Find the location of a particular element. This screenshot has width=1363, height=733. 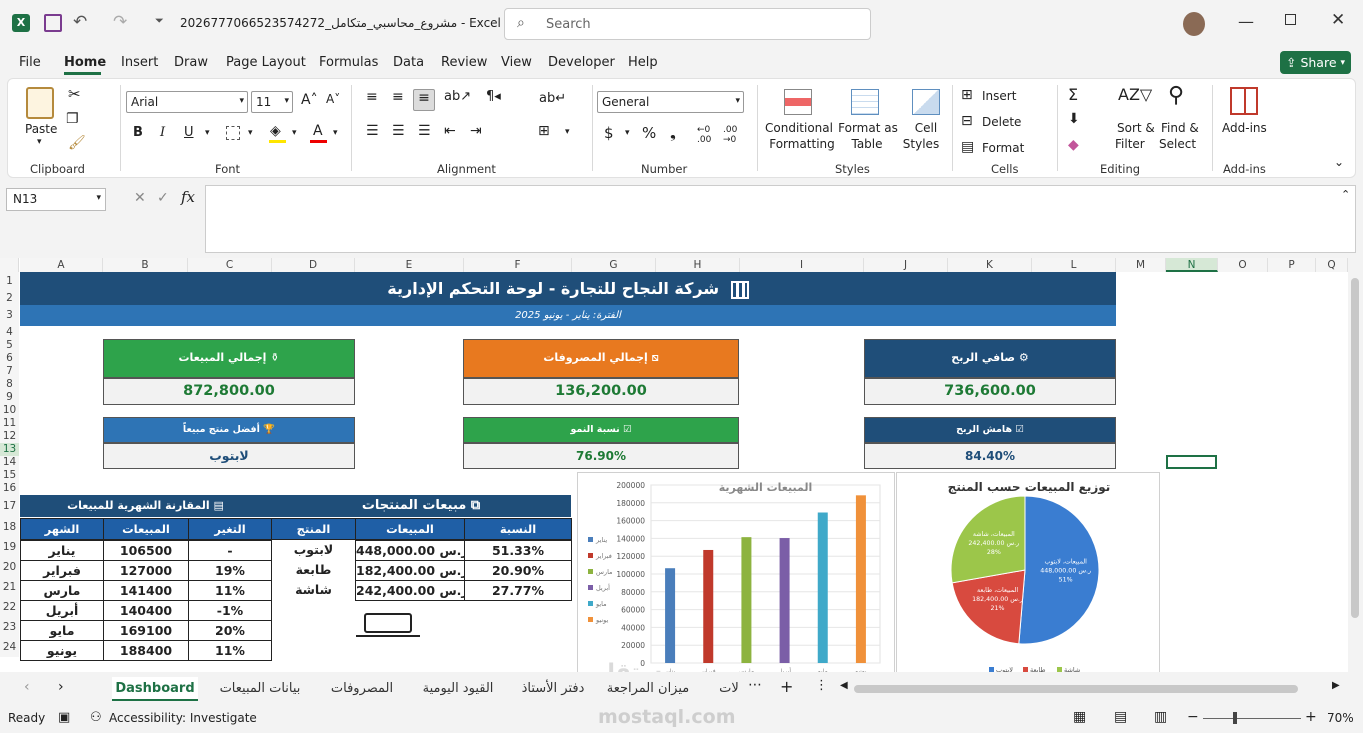

rtl-icon: ¶◂ is located at coordinates (493, 96).